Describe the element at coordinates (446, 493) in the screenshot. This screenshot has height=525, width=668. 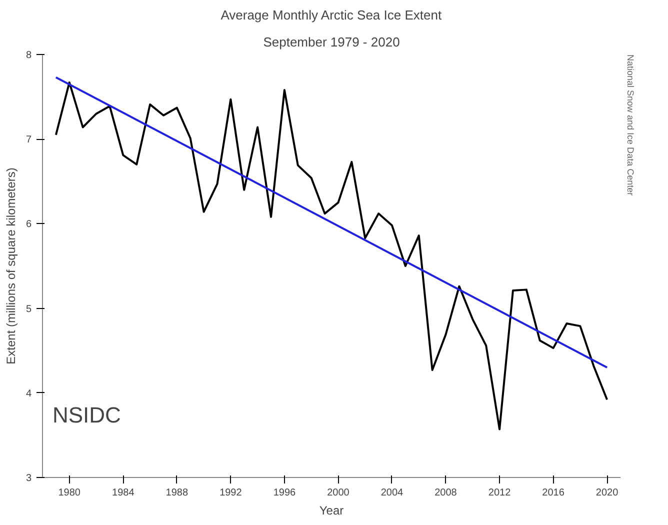
I see `x-tick-label: 2008` at that location.